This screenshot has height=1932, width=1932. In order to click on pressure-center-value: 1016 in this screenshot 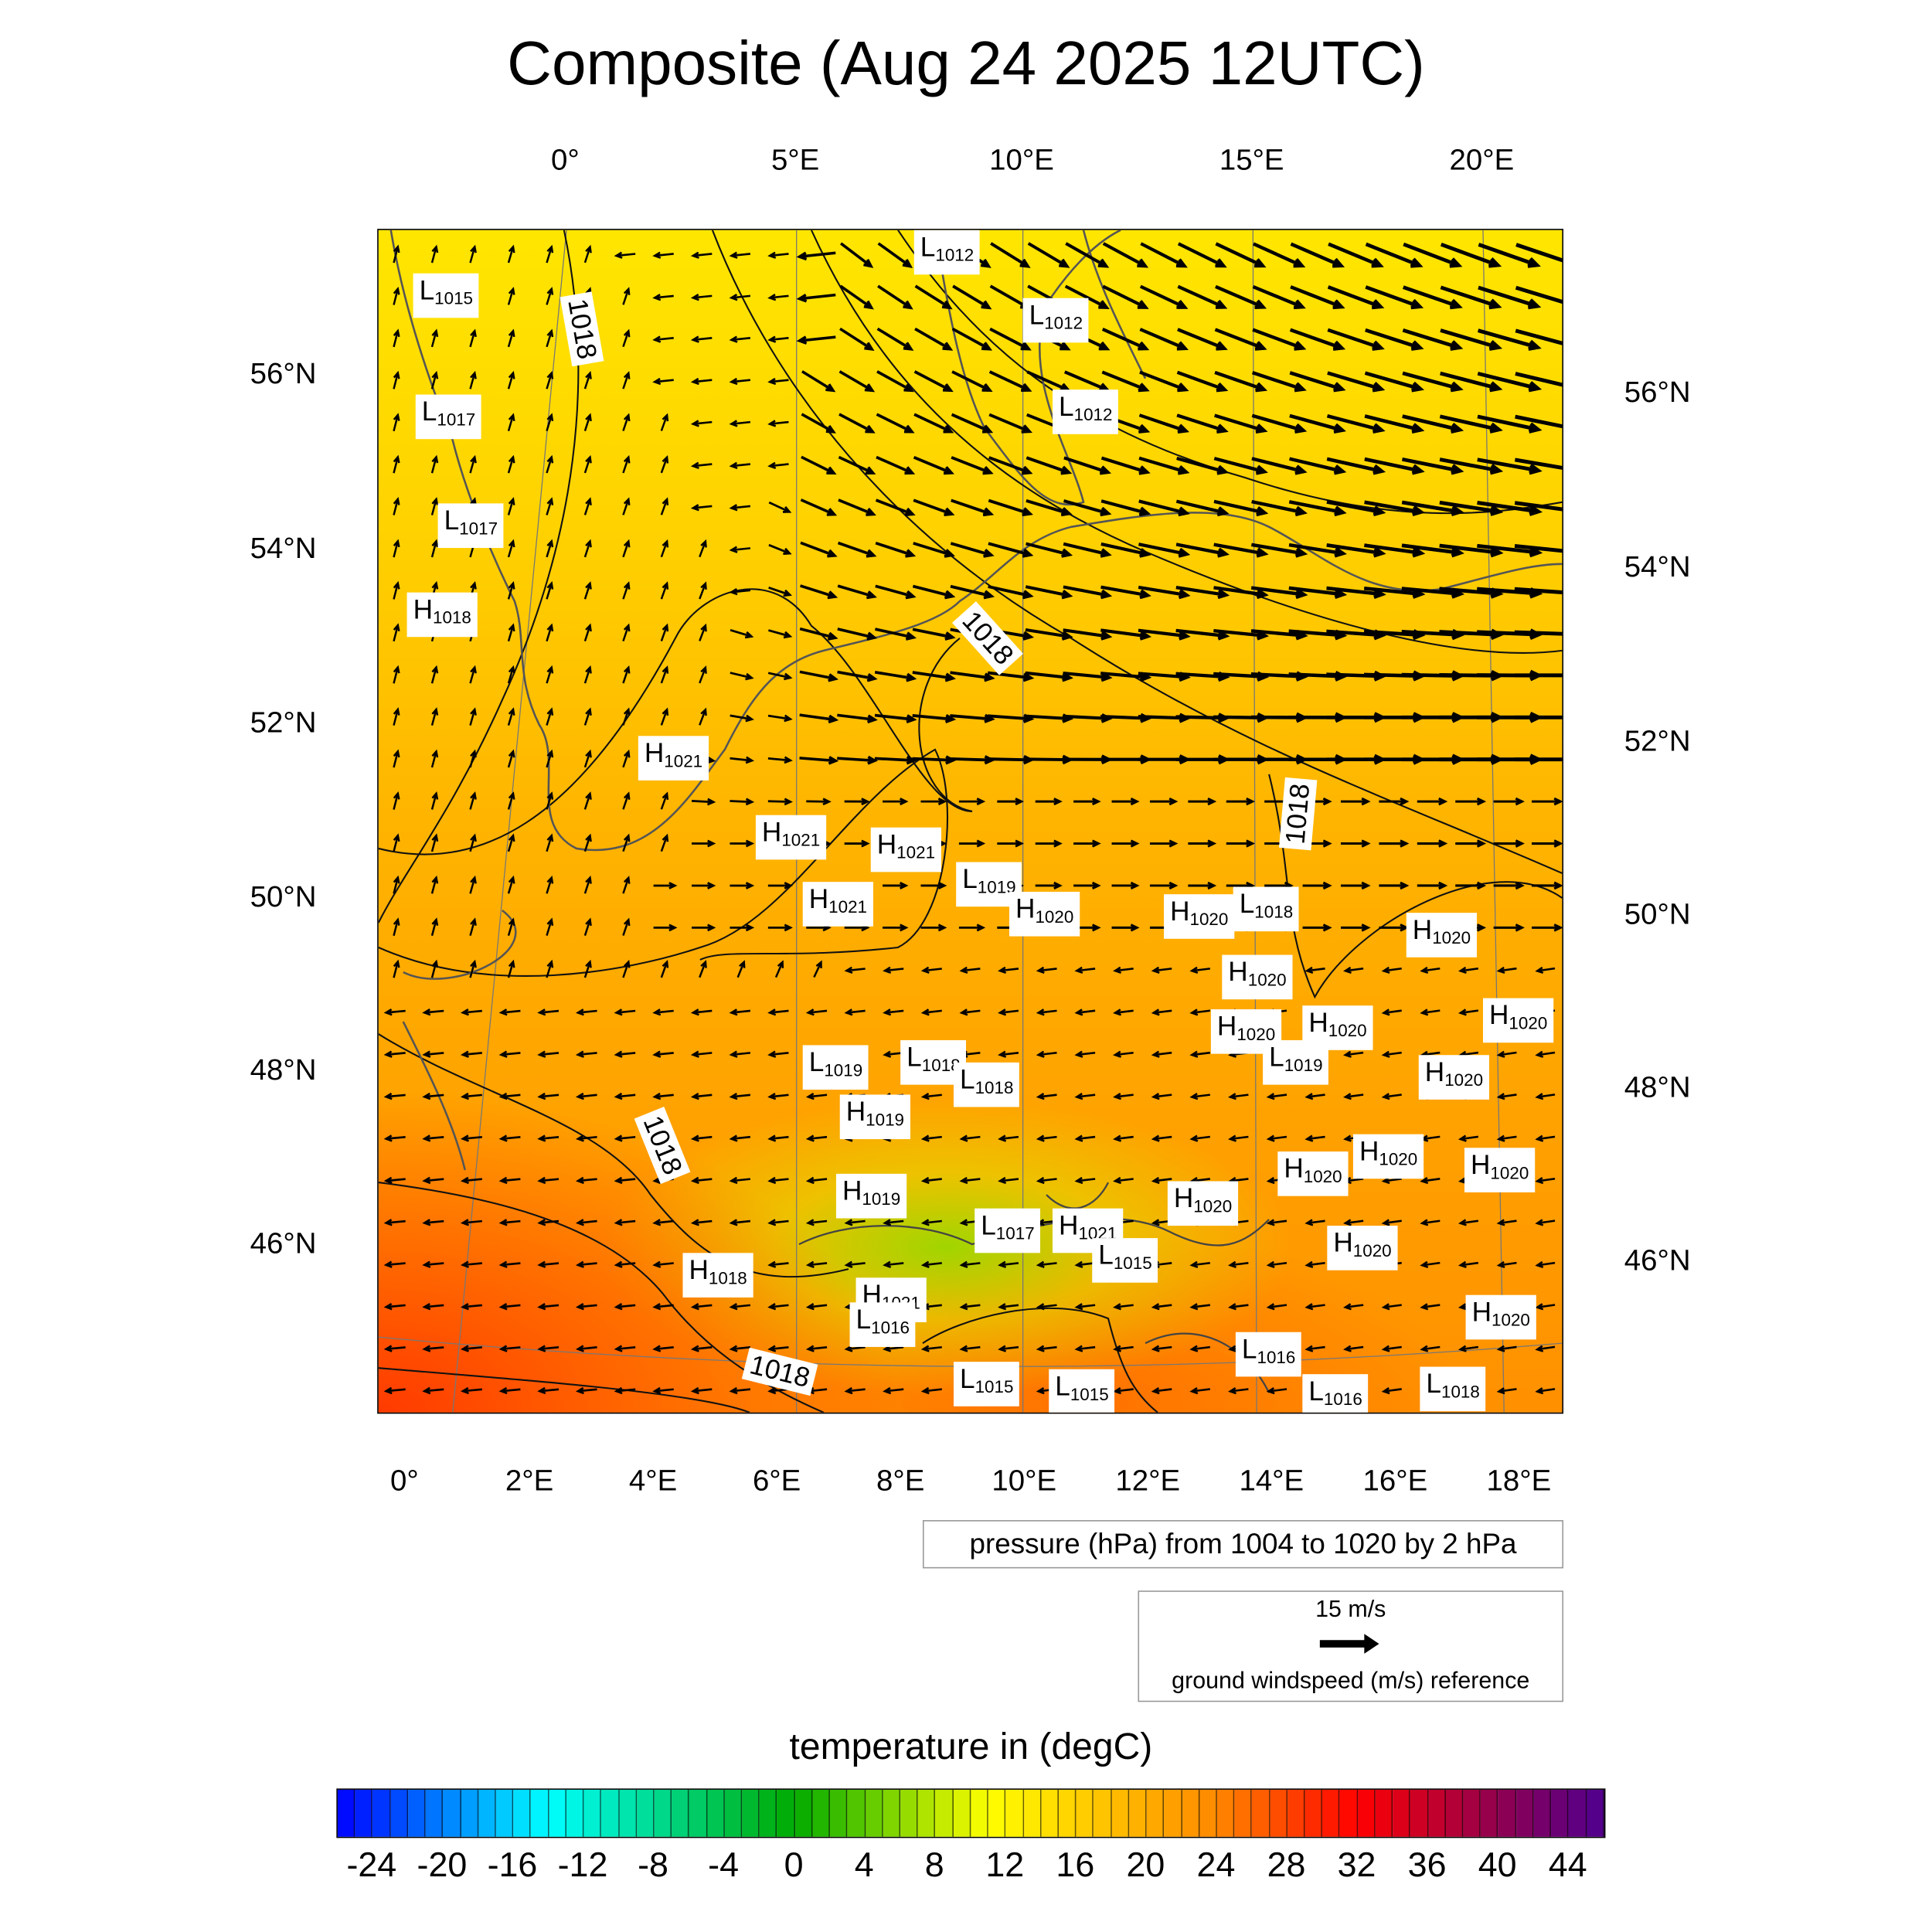, I will do `click(891, 1327)`.